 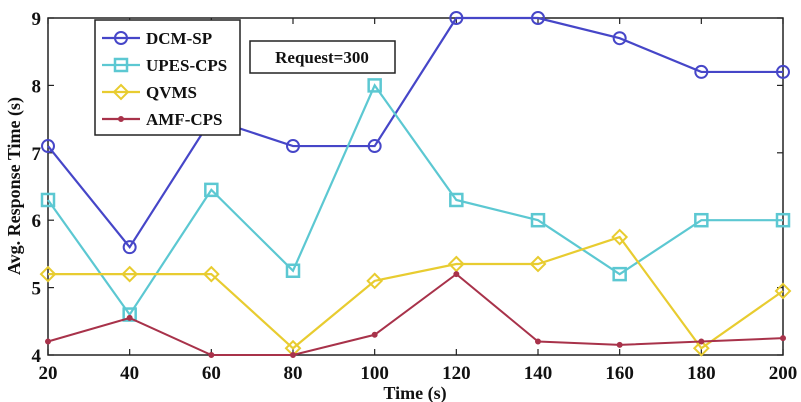 I want to click on y-tick-label: 6, so click(x=37, y=221).